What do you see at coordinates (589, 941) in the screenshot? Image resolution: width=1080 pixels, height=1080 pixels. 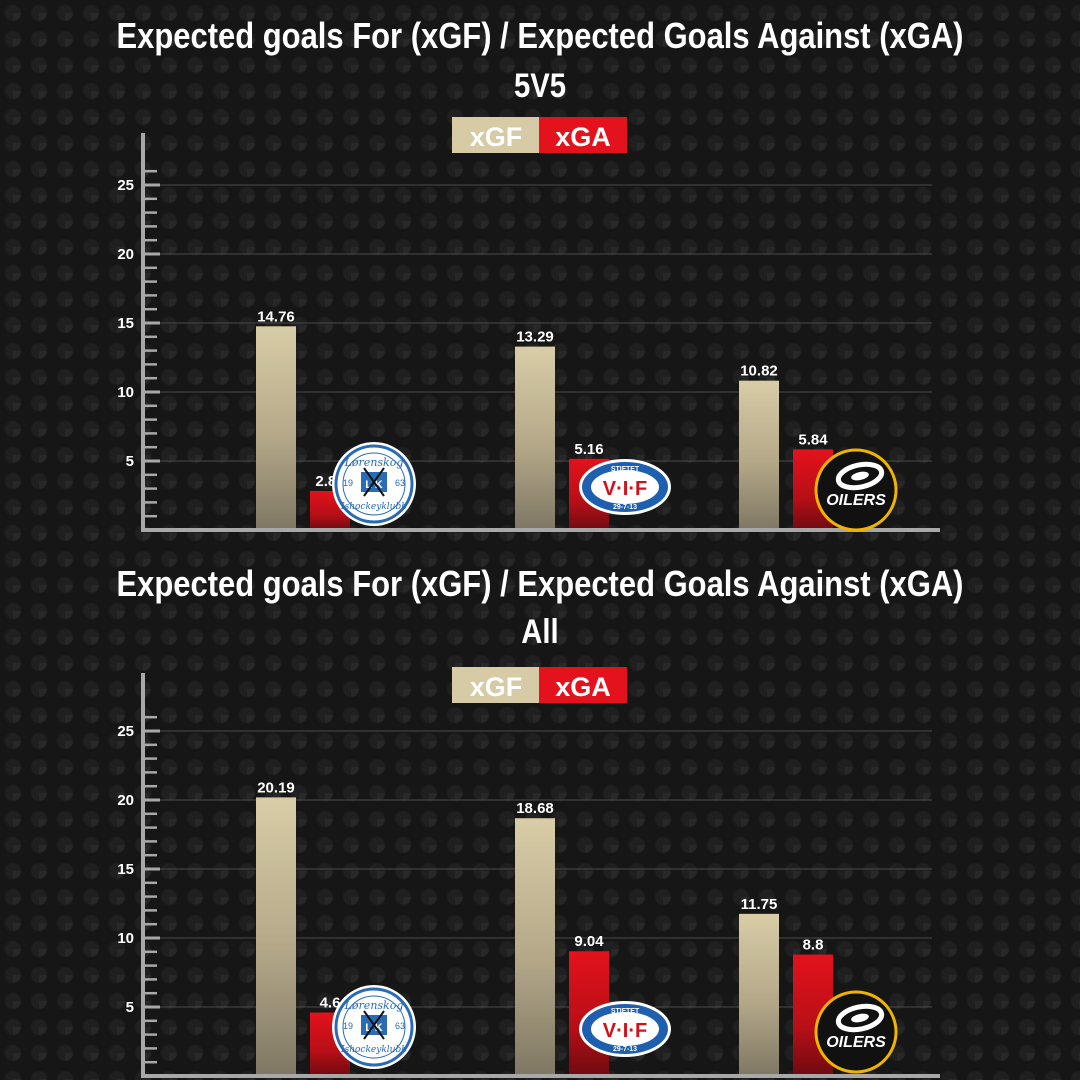 I see `data-label-xga-valerenga: 9.04` at bounding box center [589, 941].